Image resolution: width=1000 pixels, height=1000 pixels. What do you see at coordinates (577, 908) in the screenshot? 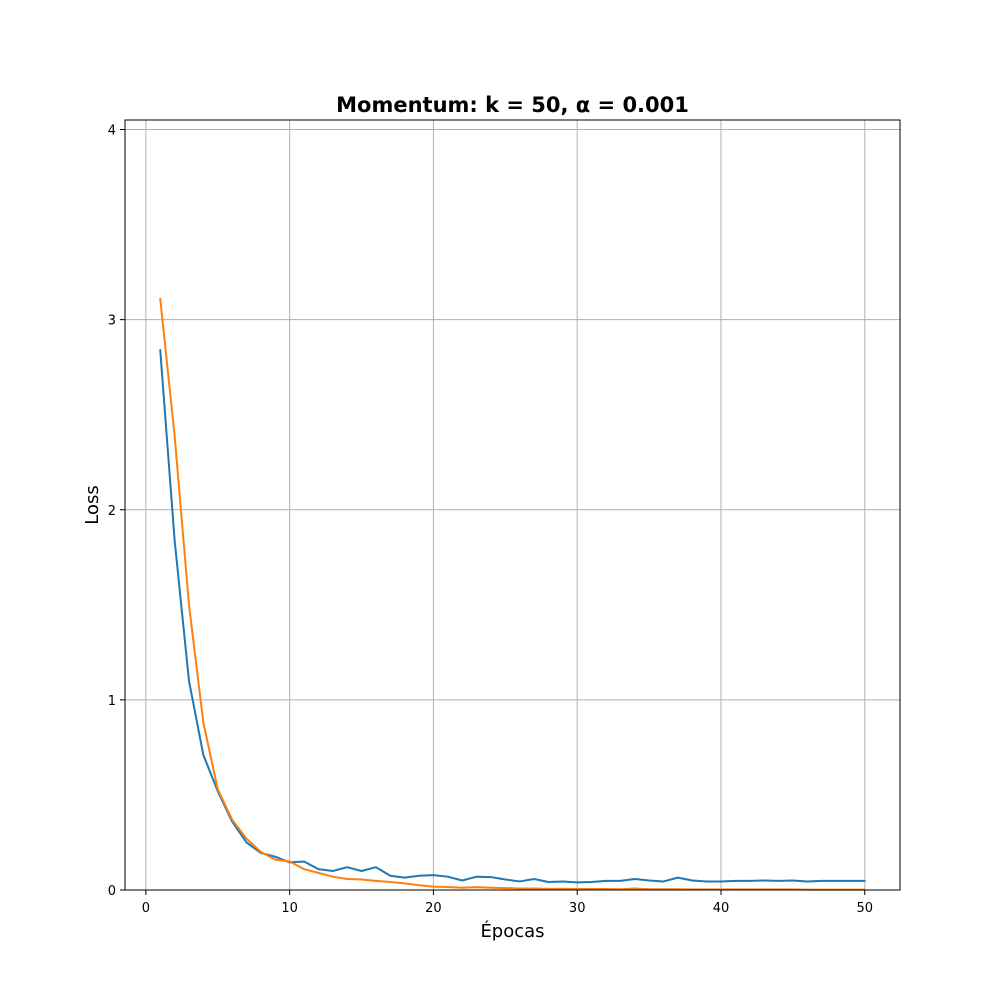
I see `x-tick-label: 30` at bounding box center [577, 908].